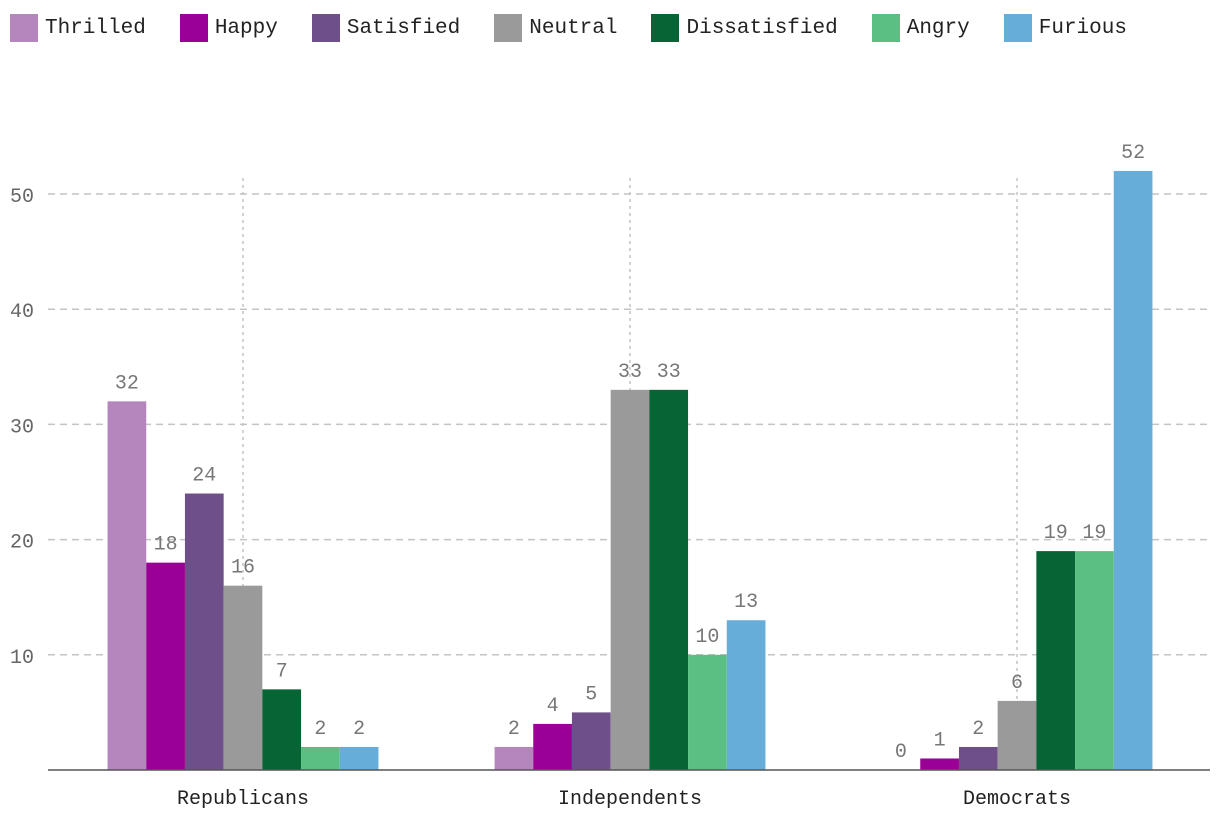 Image resolution: width=1220 pixels, height=826 pixels. I want to click on legend-label: Angry, so click(938, 28).